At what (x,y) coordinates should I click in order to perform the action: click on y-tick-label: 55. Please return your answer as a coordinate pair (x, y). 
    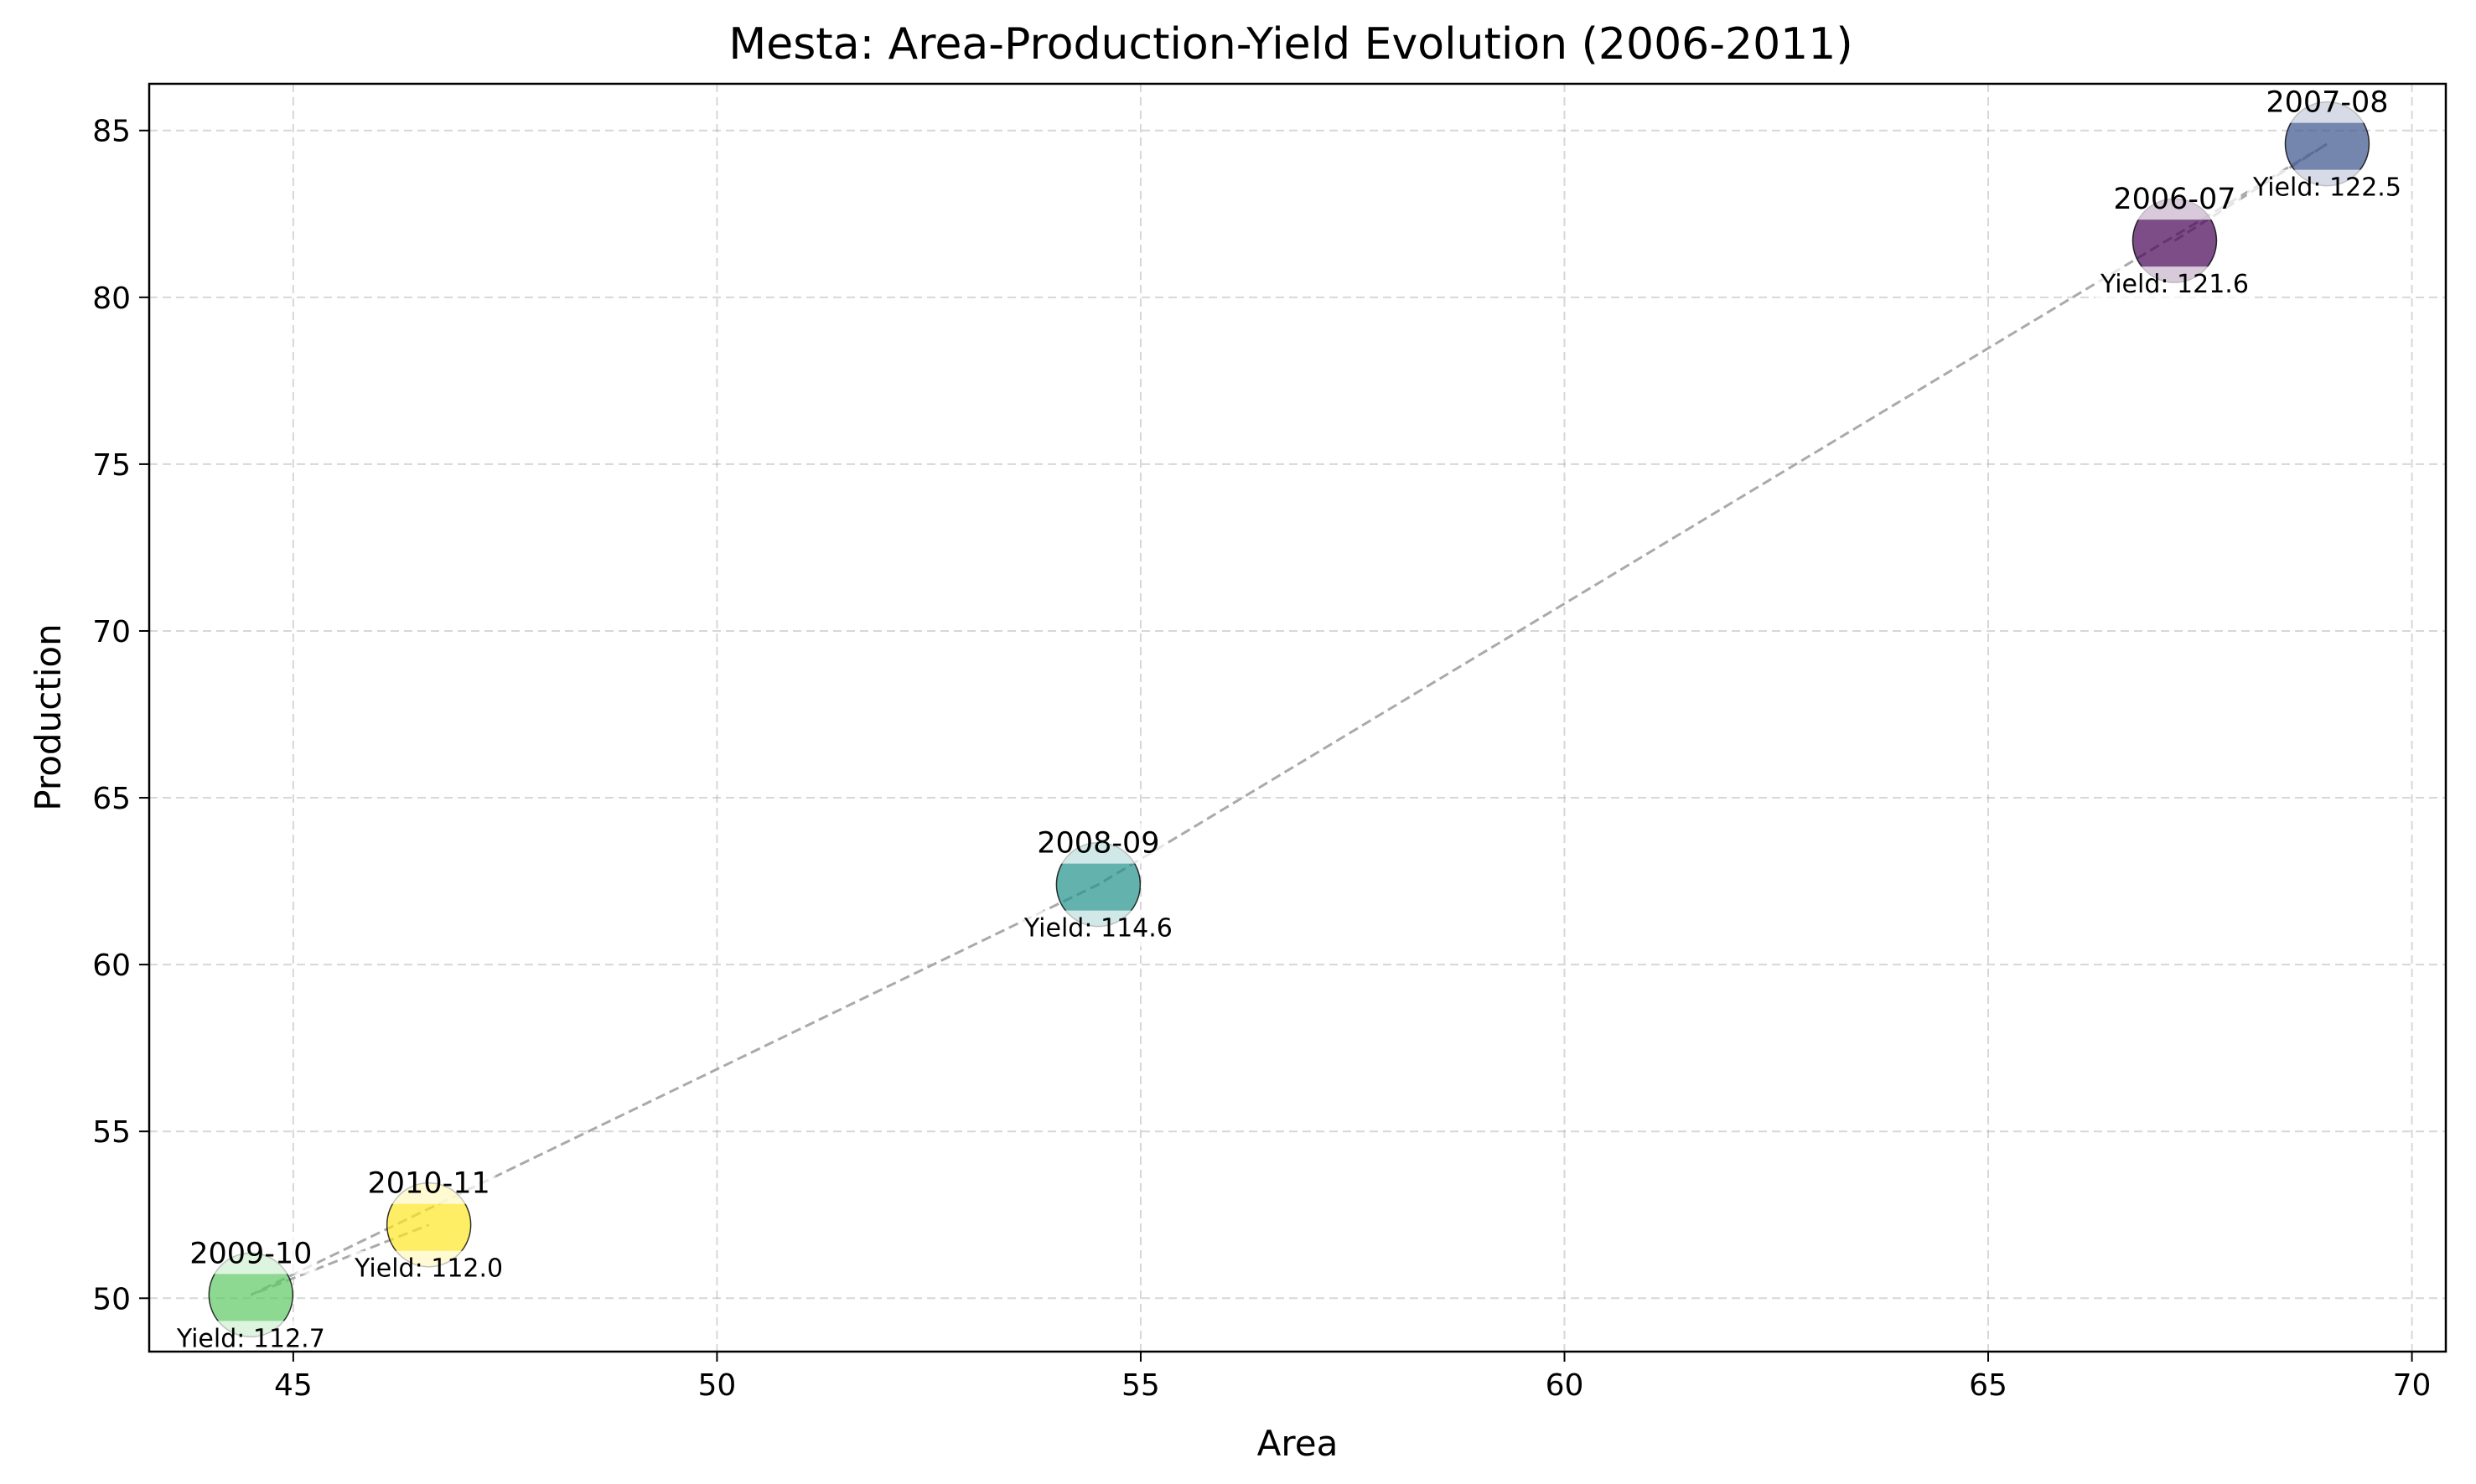
    Looking at the image, I should click on (112, 1132).